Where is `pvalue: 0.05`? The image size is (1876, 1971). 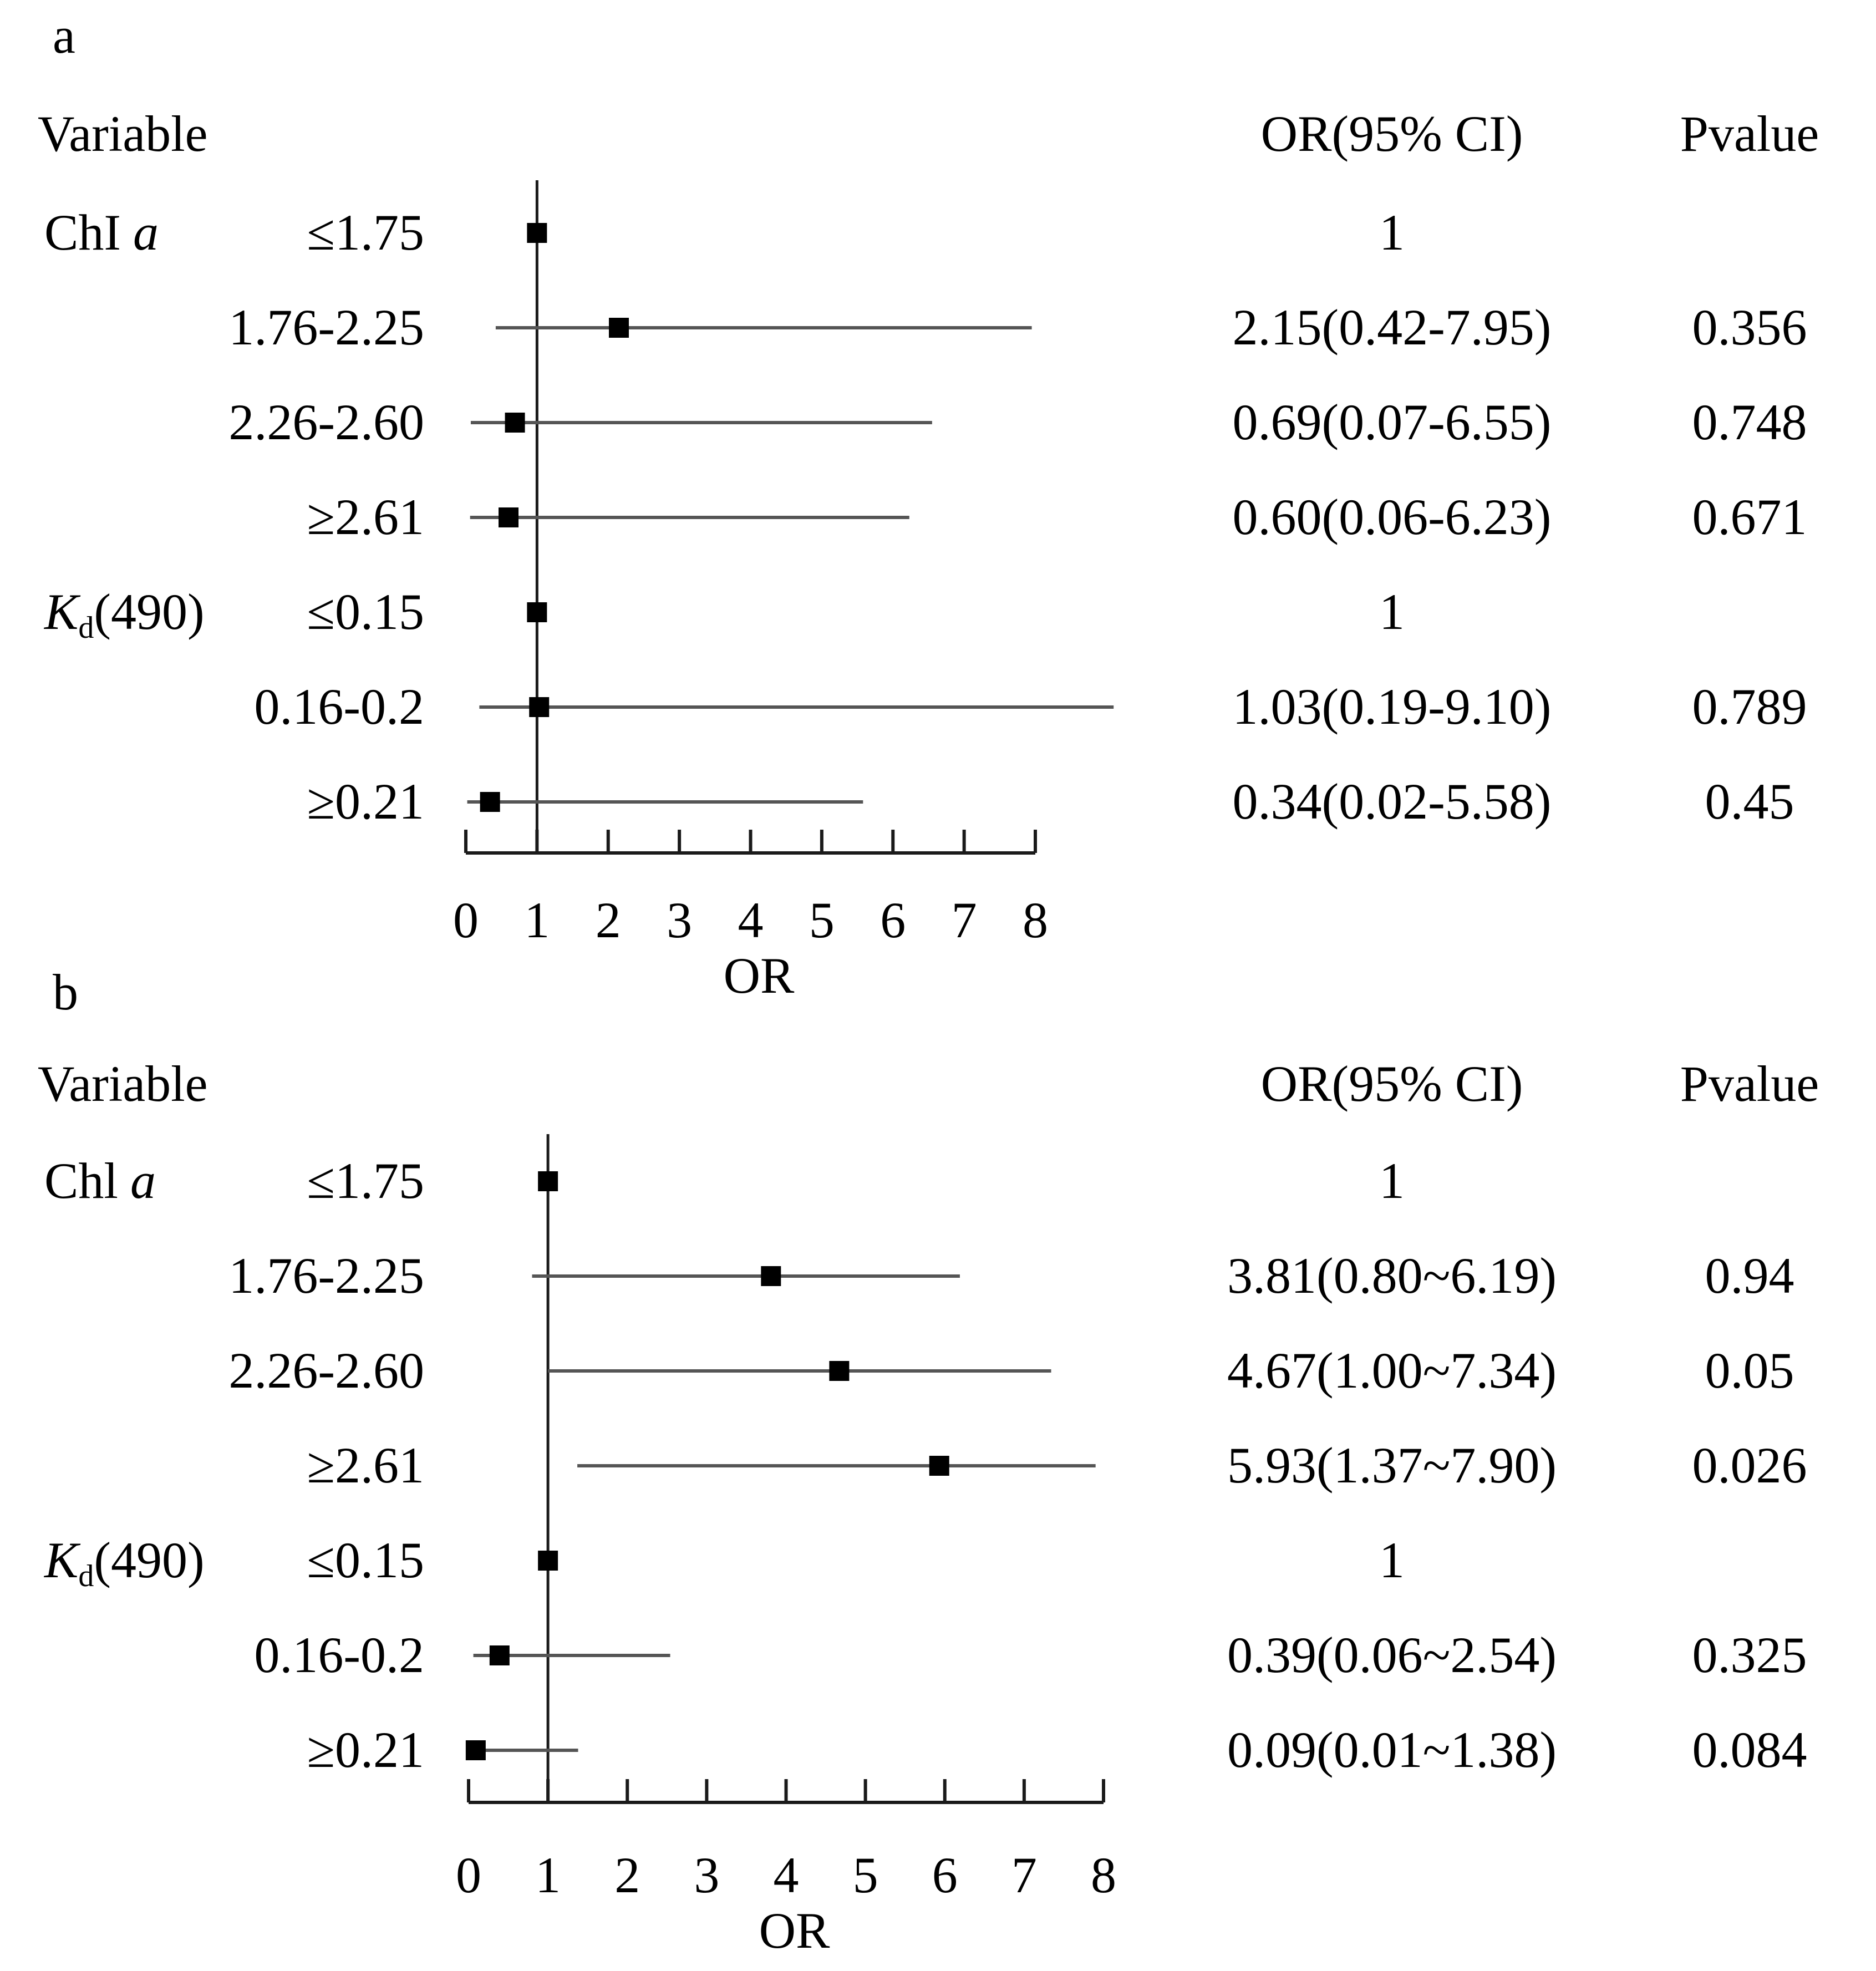
pvalue: 0.05 is located at coordinates (1749, 1371).